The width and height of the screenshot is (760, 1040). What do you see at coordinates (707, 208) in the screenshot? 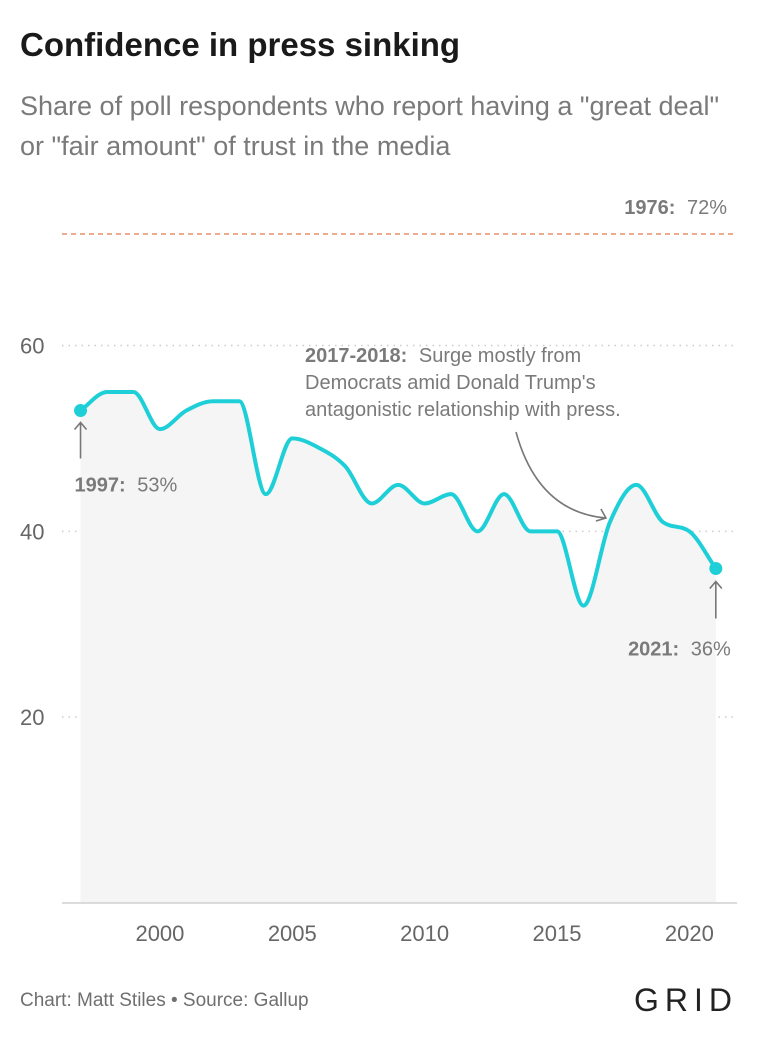
I see `reference-value: 72%` at bounding box center [707, 208].